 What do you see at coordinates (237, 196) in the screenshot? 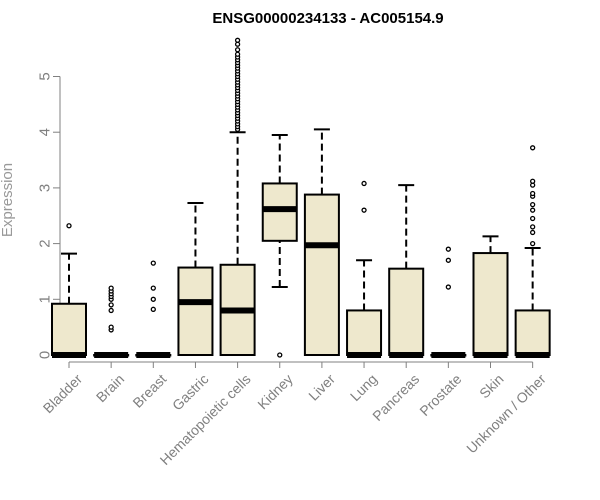
I see `box-hematopoietic-cells` at bounding box center [237, 196].